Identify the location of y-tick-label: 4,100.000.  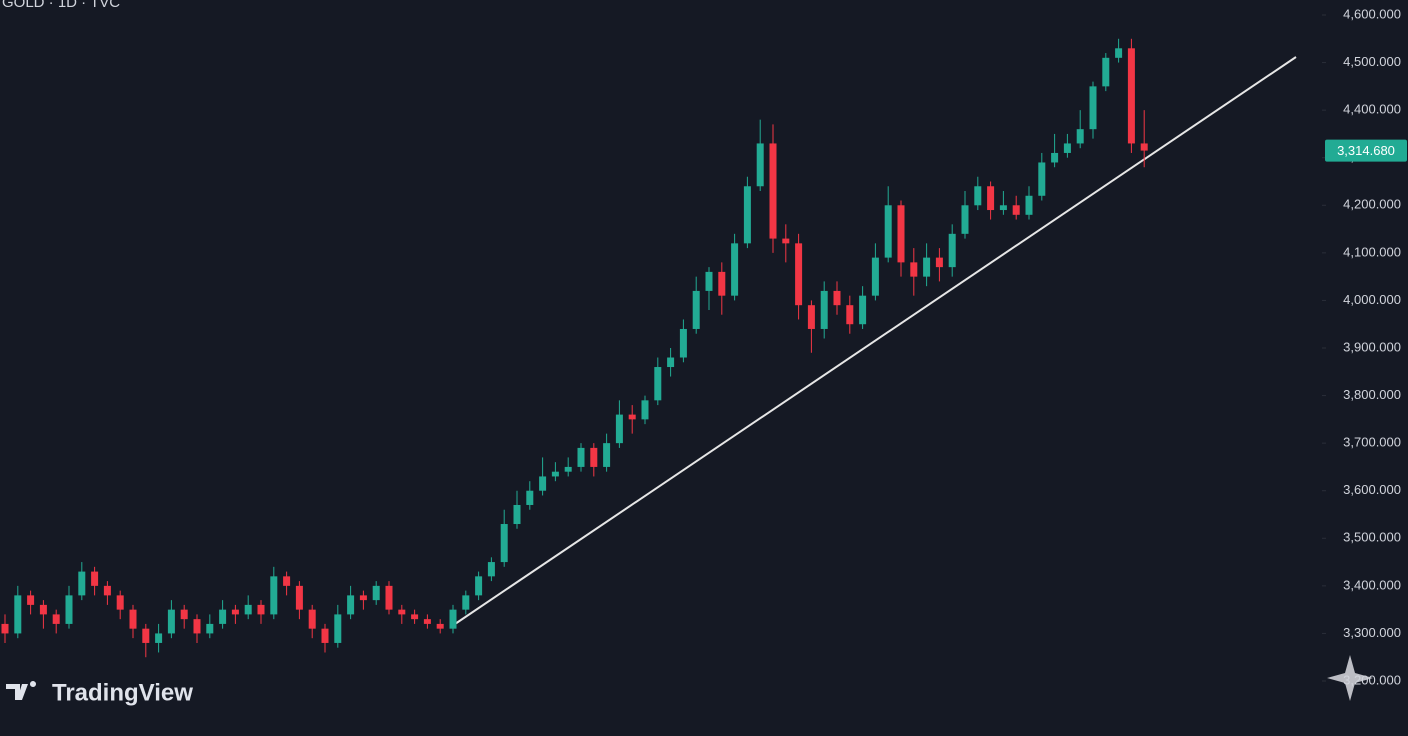
(1372, 251).